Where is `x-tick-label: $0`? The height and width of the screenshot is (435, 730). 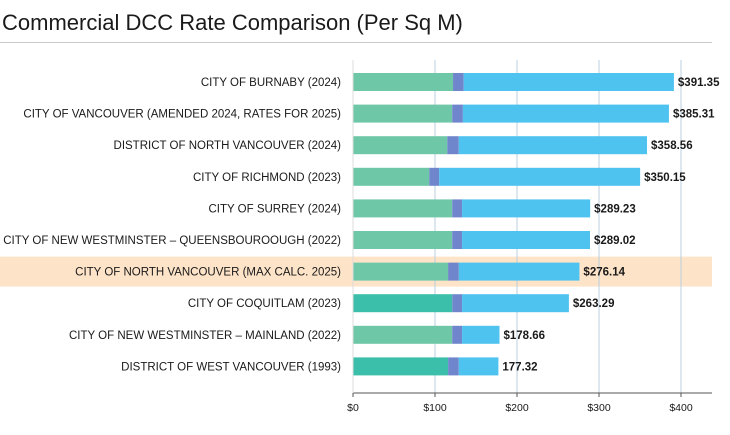
x-tick-label: $0 is located at coordinates (353, 408).